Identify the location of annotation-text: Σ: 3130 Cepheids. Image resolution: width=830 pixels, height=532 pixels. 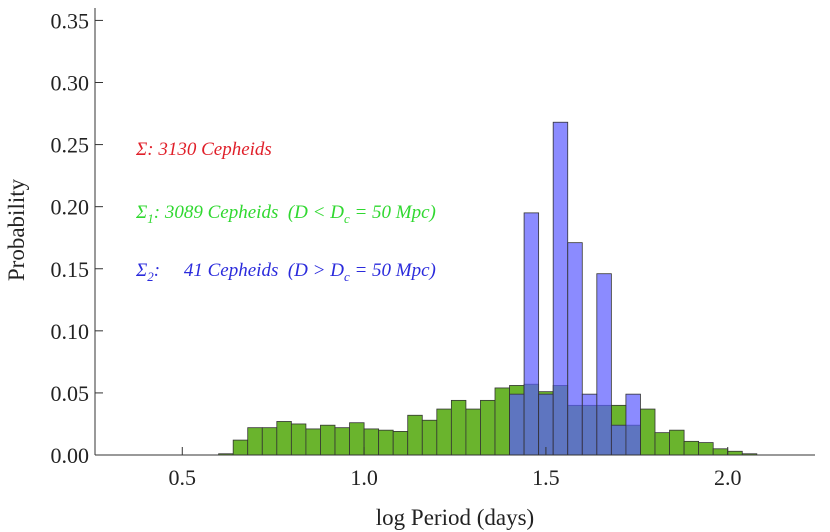
(203, 149).